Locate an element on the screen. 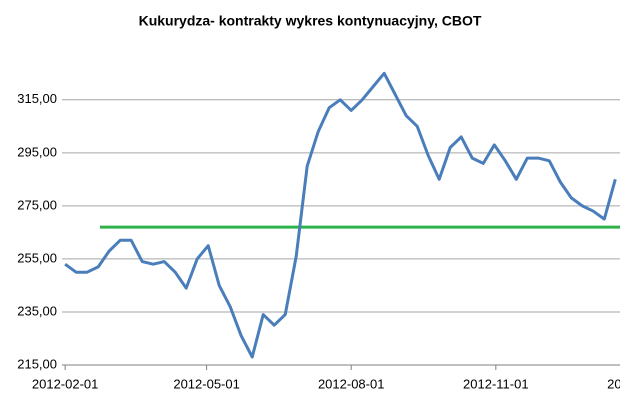 Image resolution: width=620 pixels, height=413 pixels. x-tick-label: 2012-05-01 is located at coordinates (206, 383).